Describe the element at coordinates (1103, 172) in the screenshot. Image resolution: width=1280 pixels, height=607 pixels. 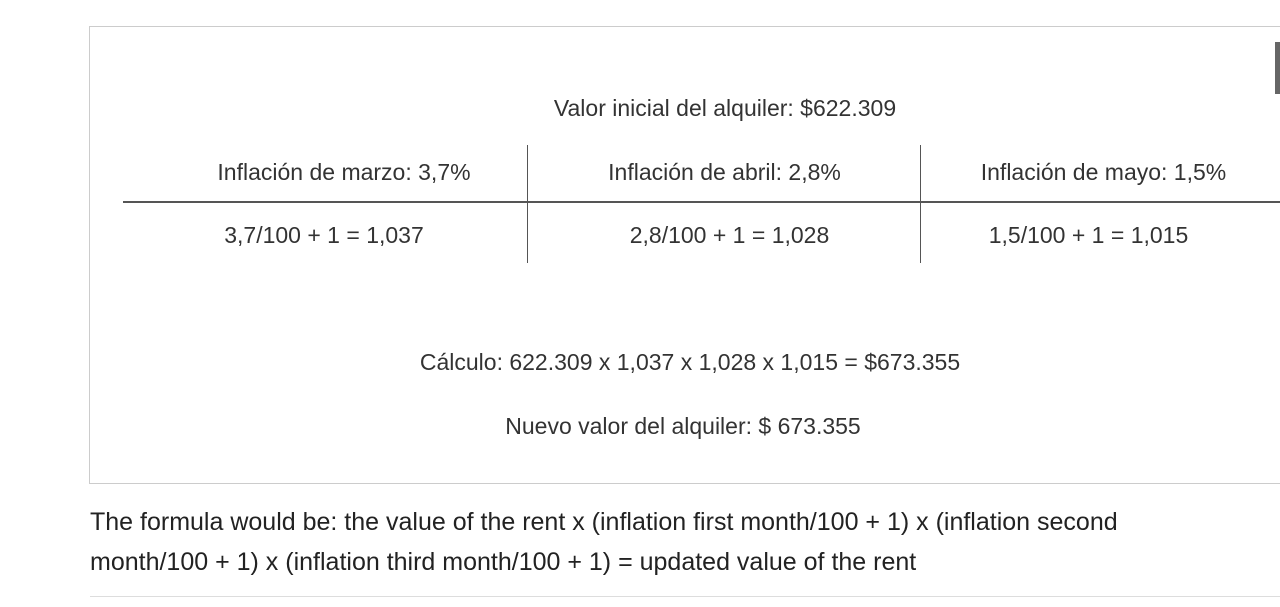
I see `table-header: Inflación de mayo: 1,5%` at that location.